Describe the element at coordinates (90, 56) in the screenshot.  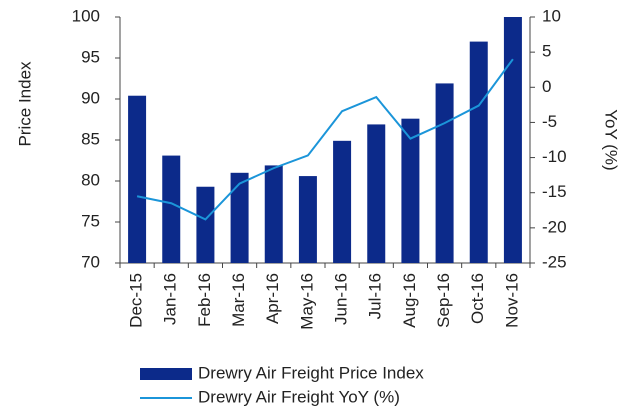
I see `y-tick-label: 95` at that location.